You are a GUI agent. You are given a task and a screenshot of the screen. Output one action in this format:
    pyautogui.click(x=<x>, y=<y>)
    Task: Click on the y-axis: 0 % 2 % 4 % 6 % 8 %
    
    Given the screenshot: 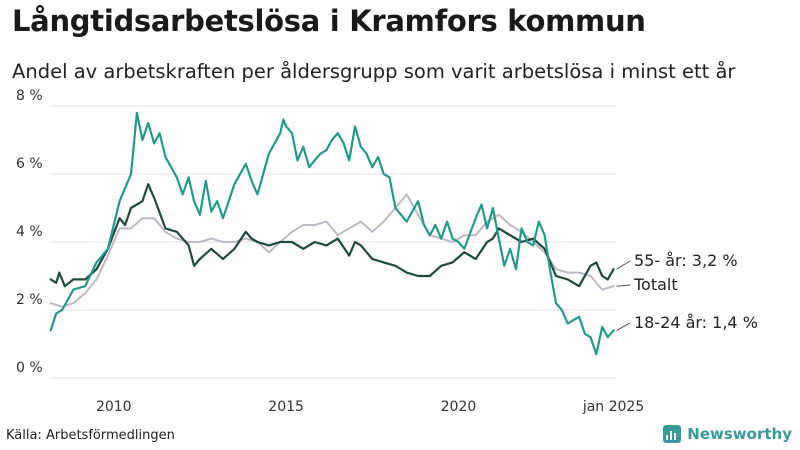 What is the action you would take?
    pyautogui.click(x=29, y=232)
    